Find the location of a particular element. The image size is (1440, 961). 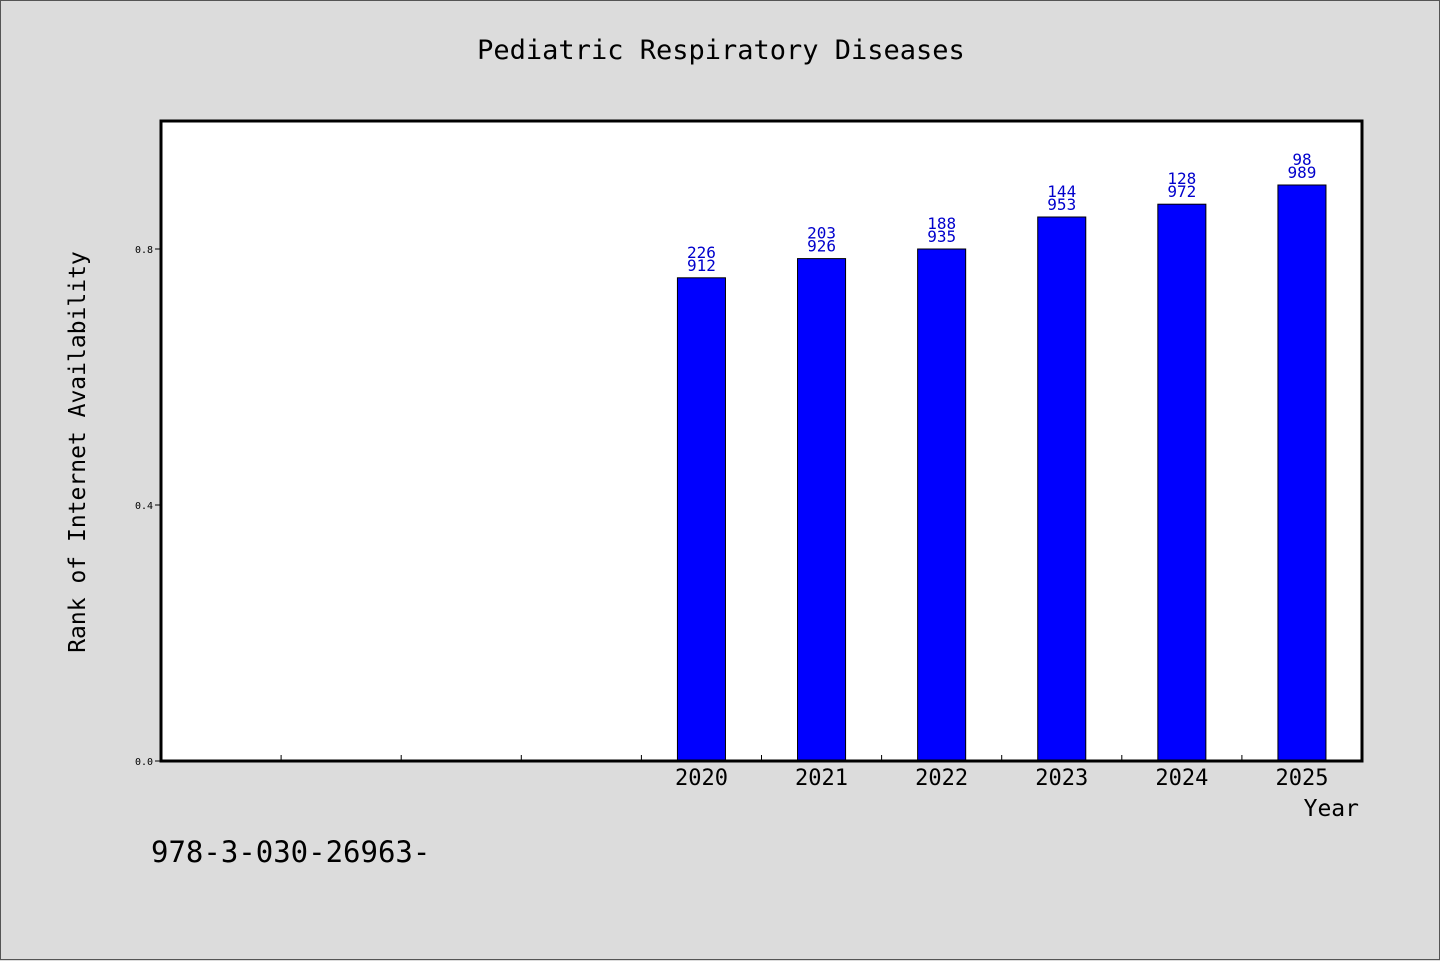

chart-title: Pediatric Respiratory Diseases is located at coordinates (721, 50).